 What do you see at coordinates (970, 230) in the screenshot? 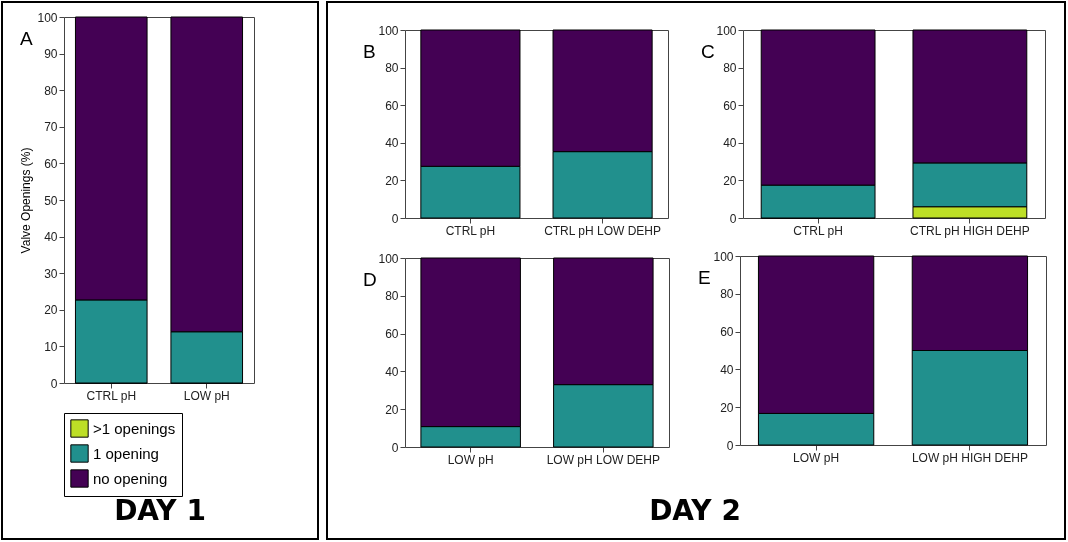
I see `x-tick-label: CTRL pH HIGH DEHP` at bounding box center [970, 230].